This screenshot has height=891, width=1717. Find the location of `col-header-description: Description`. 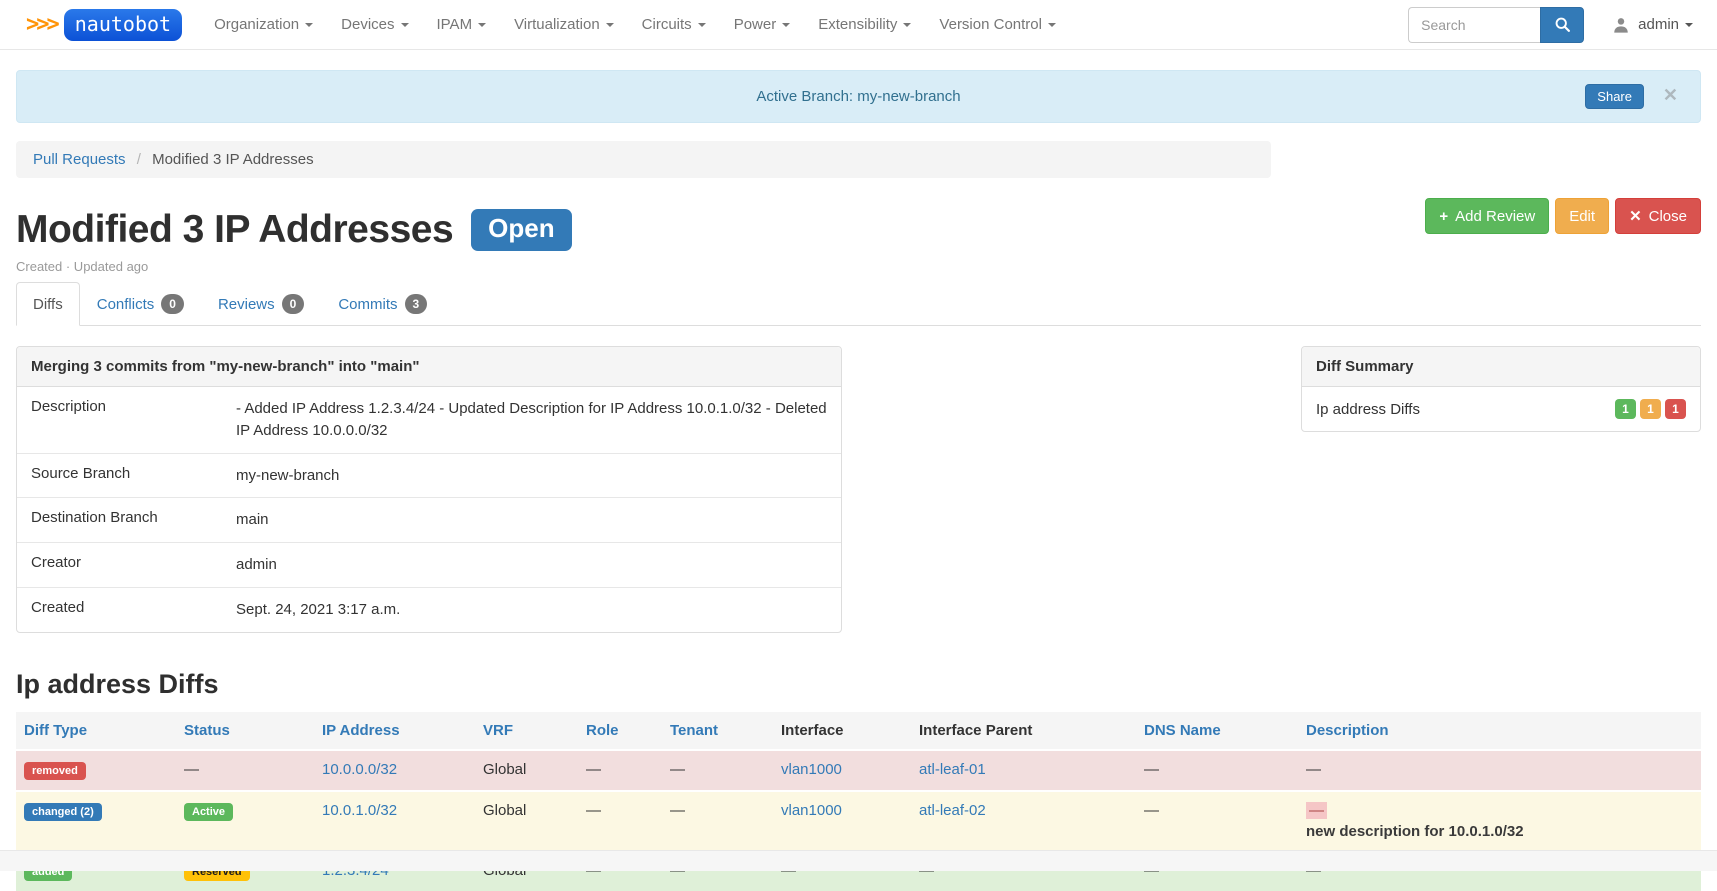

col-header-description: Description is located at coordinates (1499, 730).